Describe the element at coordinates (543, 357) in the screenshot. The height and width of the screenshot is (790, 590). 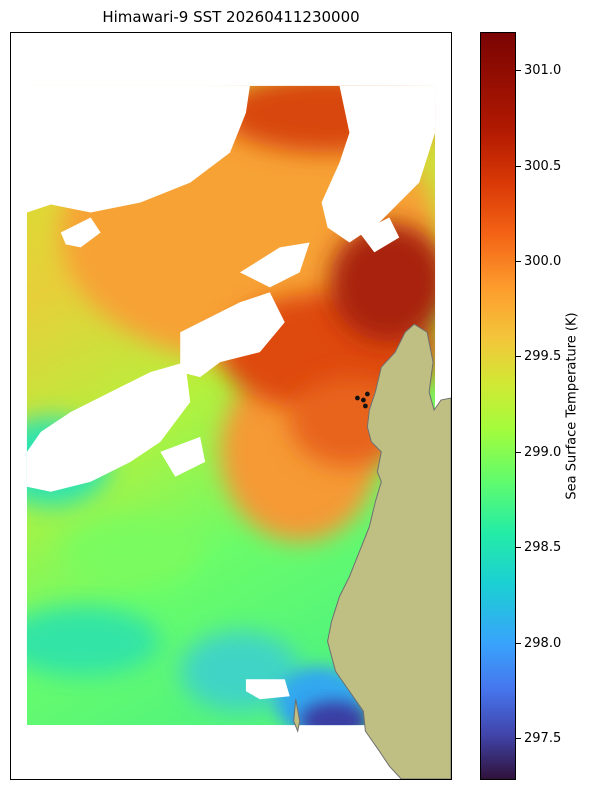
I see `colorbar-tick-label: 299.5` at that location.